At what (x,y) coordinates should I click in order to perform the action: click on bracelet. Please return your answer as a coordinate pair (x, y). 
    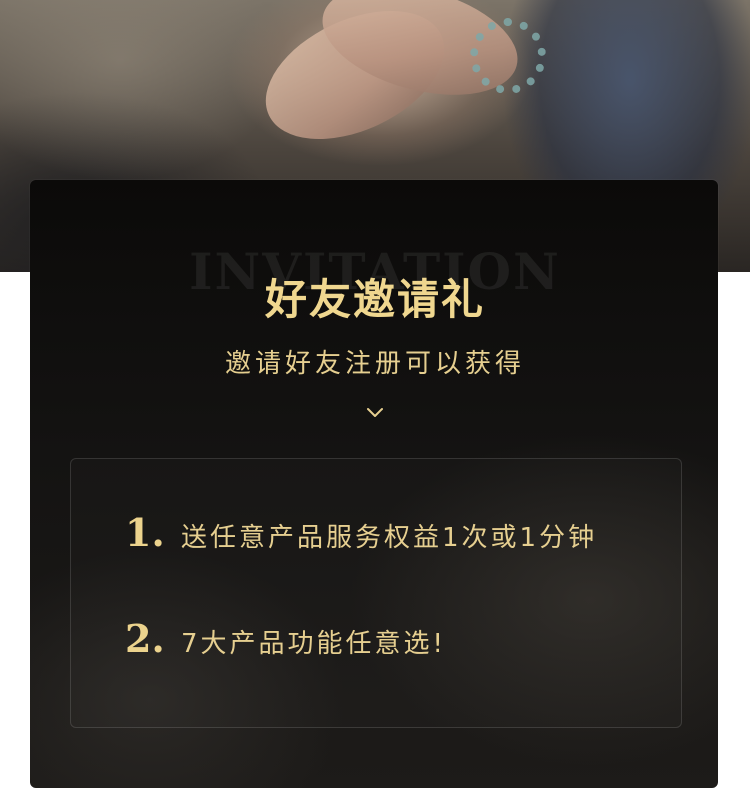
    Looking at the image, I should click on (508, 56).